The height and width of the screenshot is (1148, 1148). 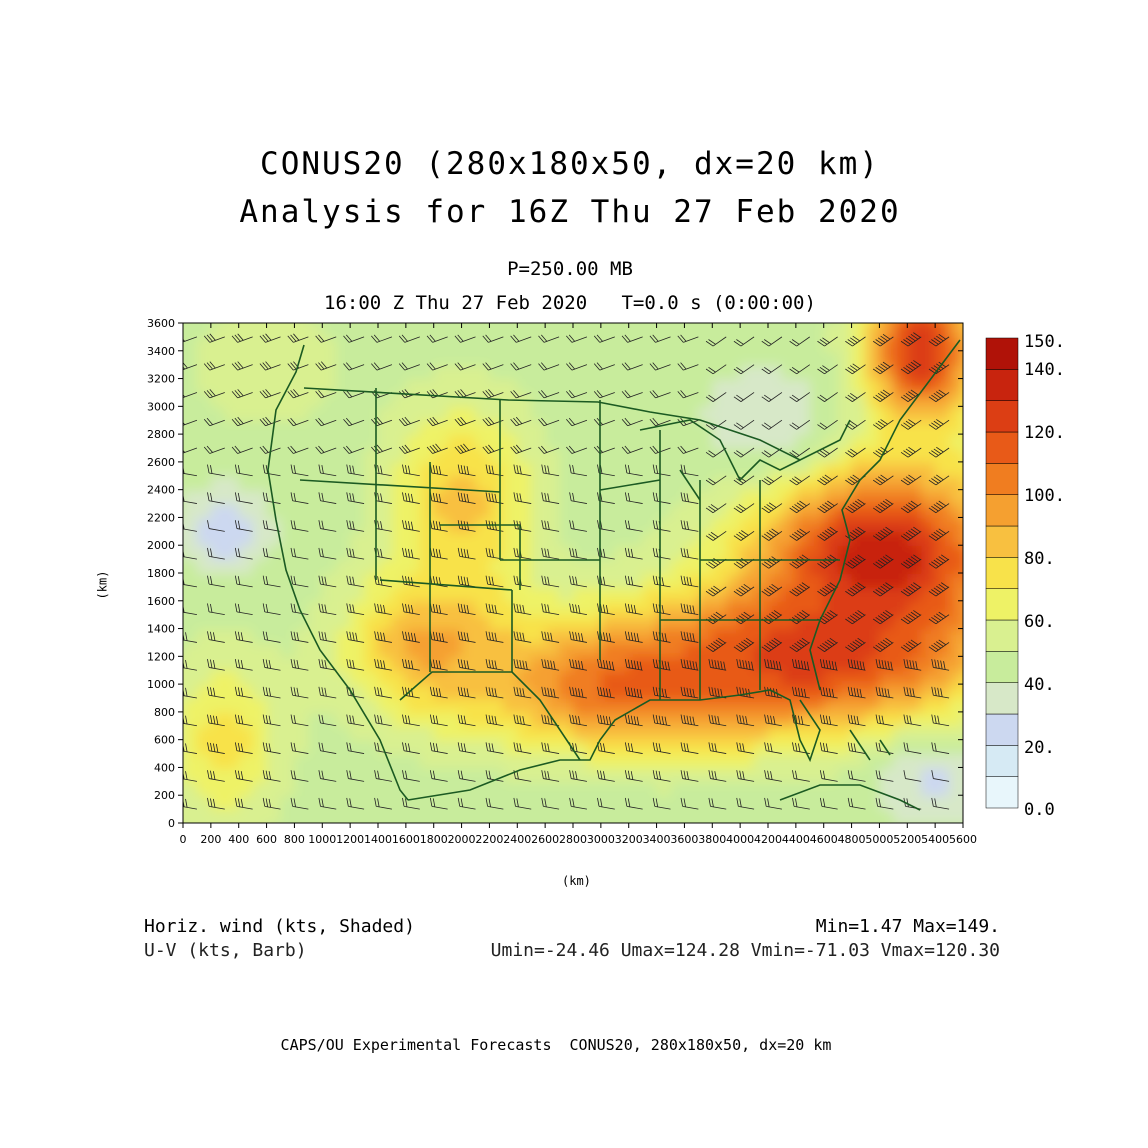 What do you see at coordinates (338, 572) in the screenshot?
I see `west-coast-line` at bounding box center [338, 572].